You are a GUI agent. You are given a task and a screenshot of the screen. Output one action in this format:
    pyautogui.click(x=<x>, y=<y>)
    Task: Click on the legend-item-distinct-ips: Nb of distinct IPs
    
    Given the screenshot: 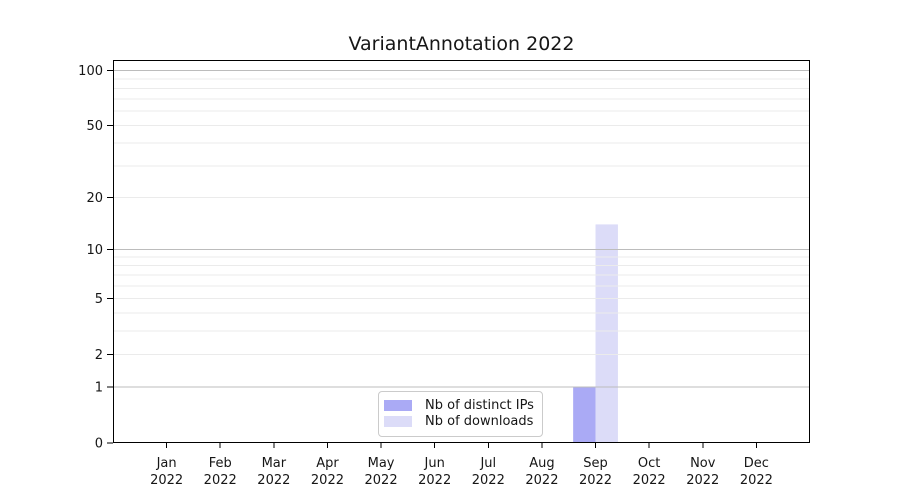 What is the action you would take?
    pyautogui.click(x=463, y=406)
    